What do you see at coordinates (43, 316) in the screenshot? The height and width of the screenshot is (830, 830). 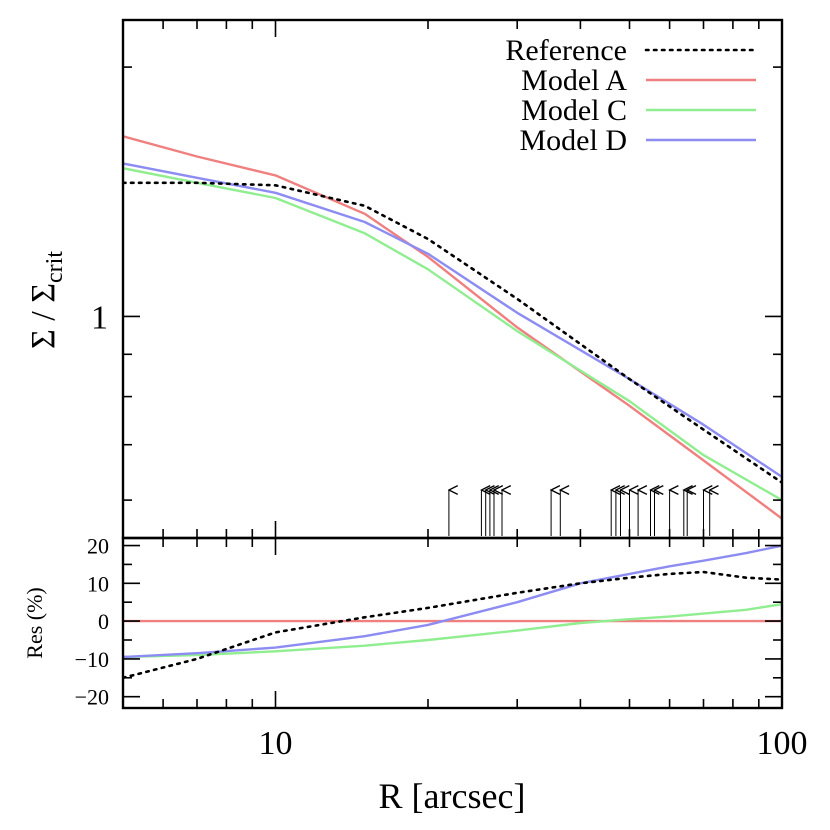 I see `top-y-axis-label-main: Σ / Σ` at bounding box center [43, 316].